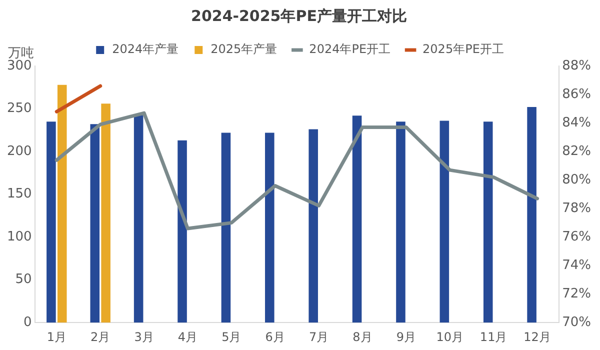  What do you see at coordinates (362, 337) in the screenshot?
I see `x-tick-label: 8月` at bounding box center [362, 337].